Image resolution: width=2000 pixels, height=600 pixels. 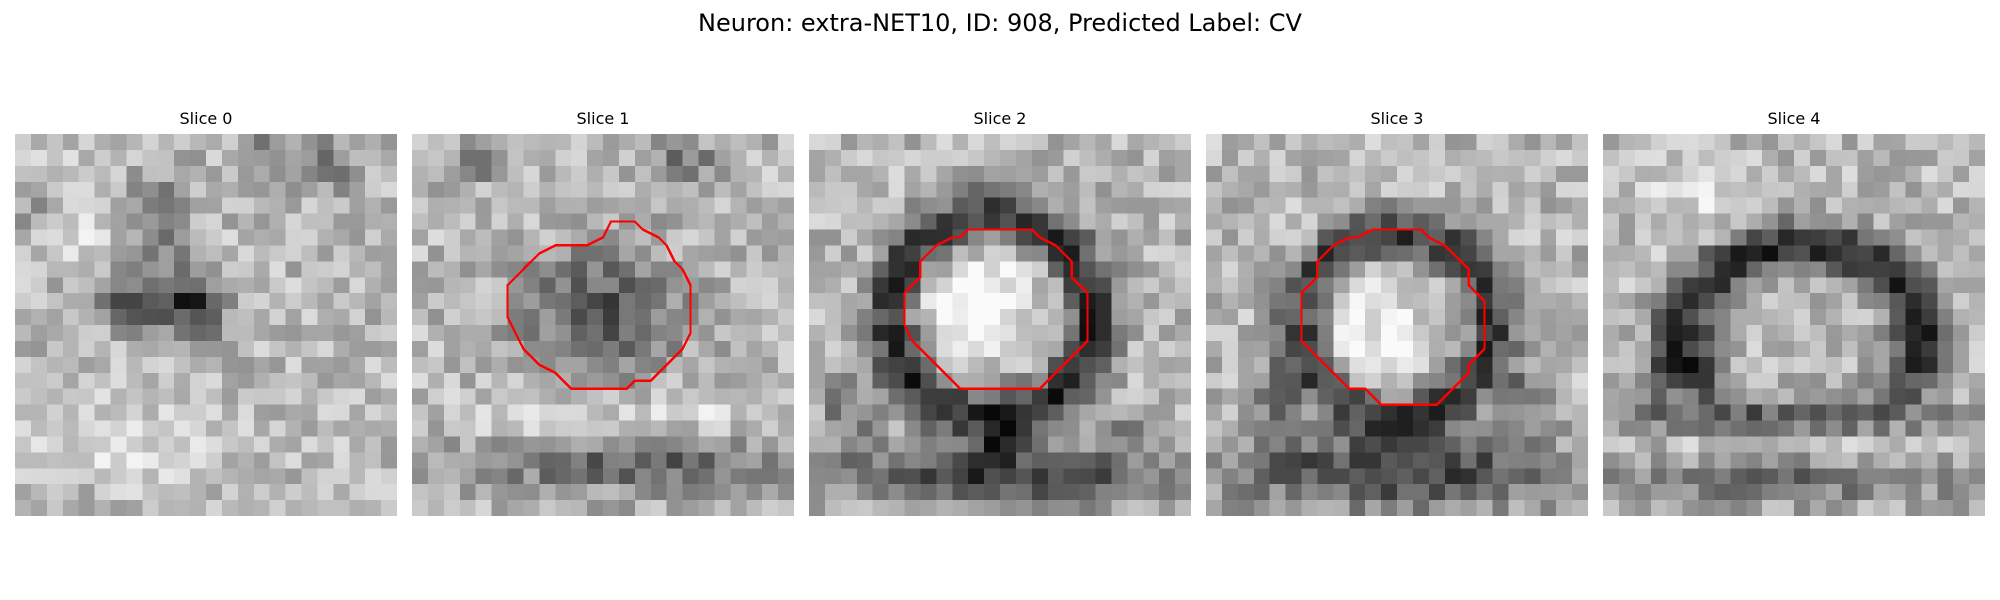 What do you see at coordinates (206, 118) in the screenshot?
I see `slice-title: Slice 0` at bounding box center [206, 118].